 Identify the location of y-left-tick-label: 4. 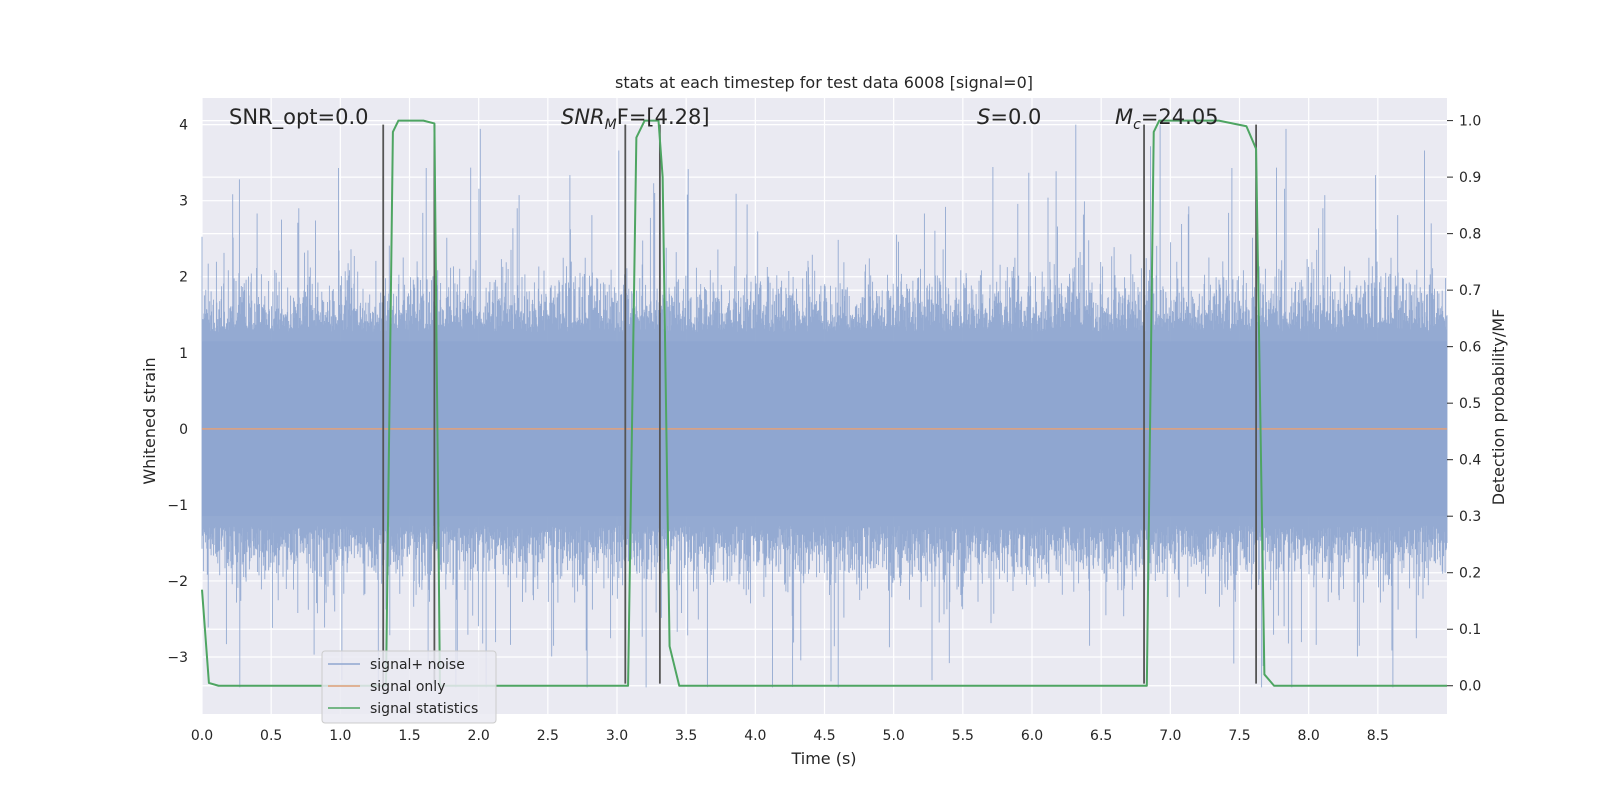
(183, 126).